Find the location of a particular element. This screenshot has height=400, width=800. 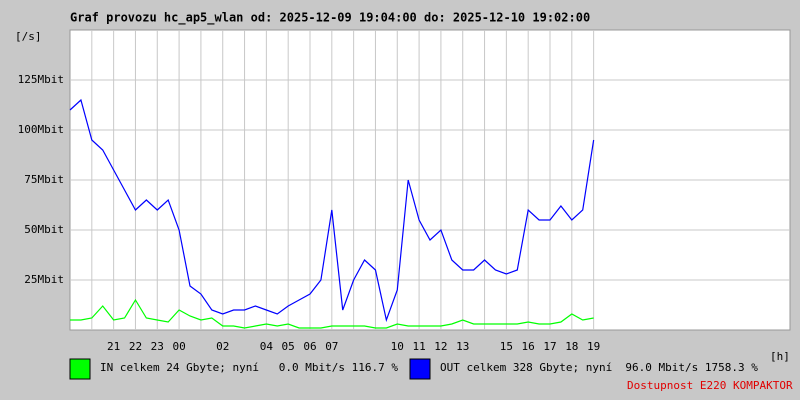

x-tick-label: 11 is located at coordinates (418, 346).